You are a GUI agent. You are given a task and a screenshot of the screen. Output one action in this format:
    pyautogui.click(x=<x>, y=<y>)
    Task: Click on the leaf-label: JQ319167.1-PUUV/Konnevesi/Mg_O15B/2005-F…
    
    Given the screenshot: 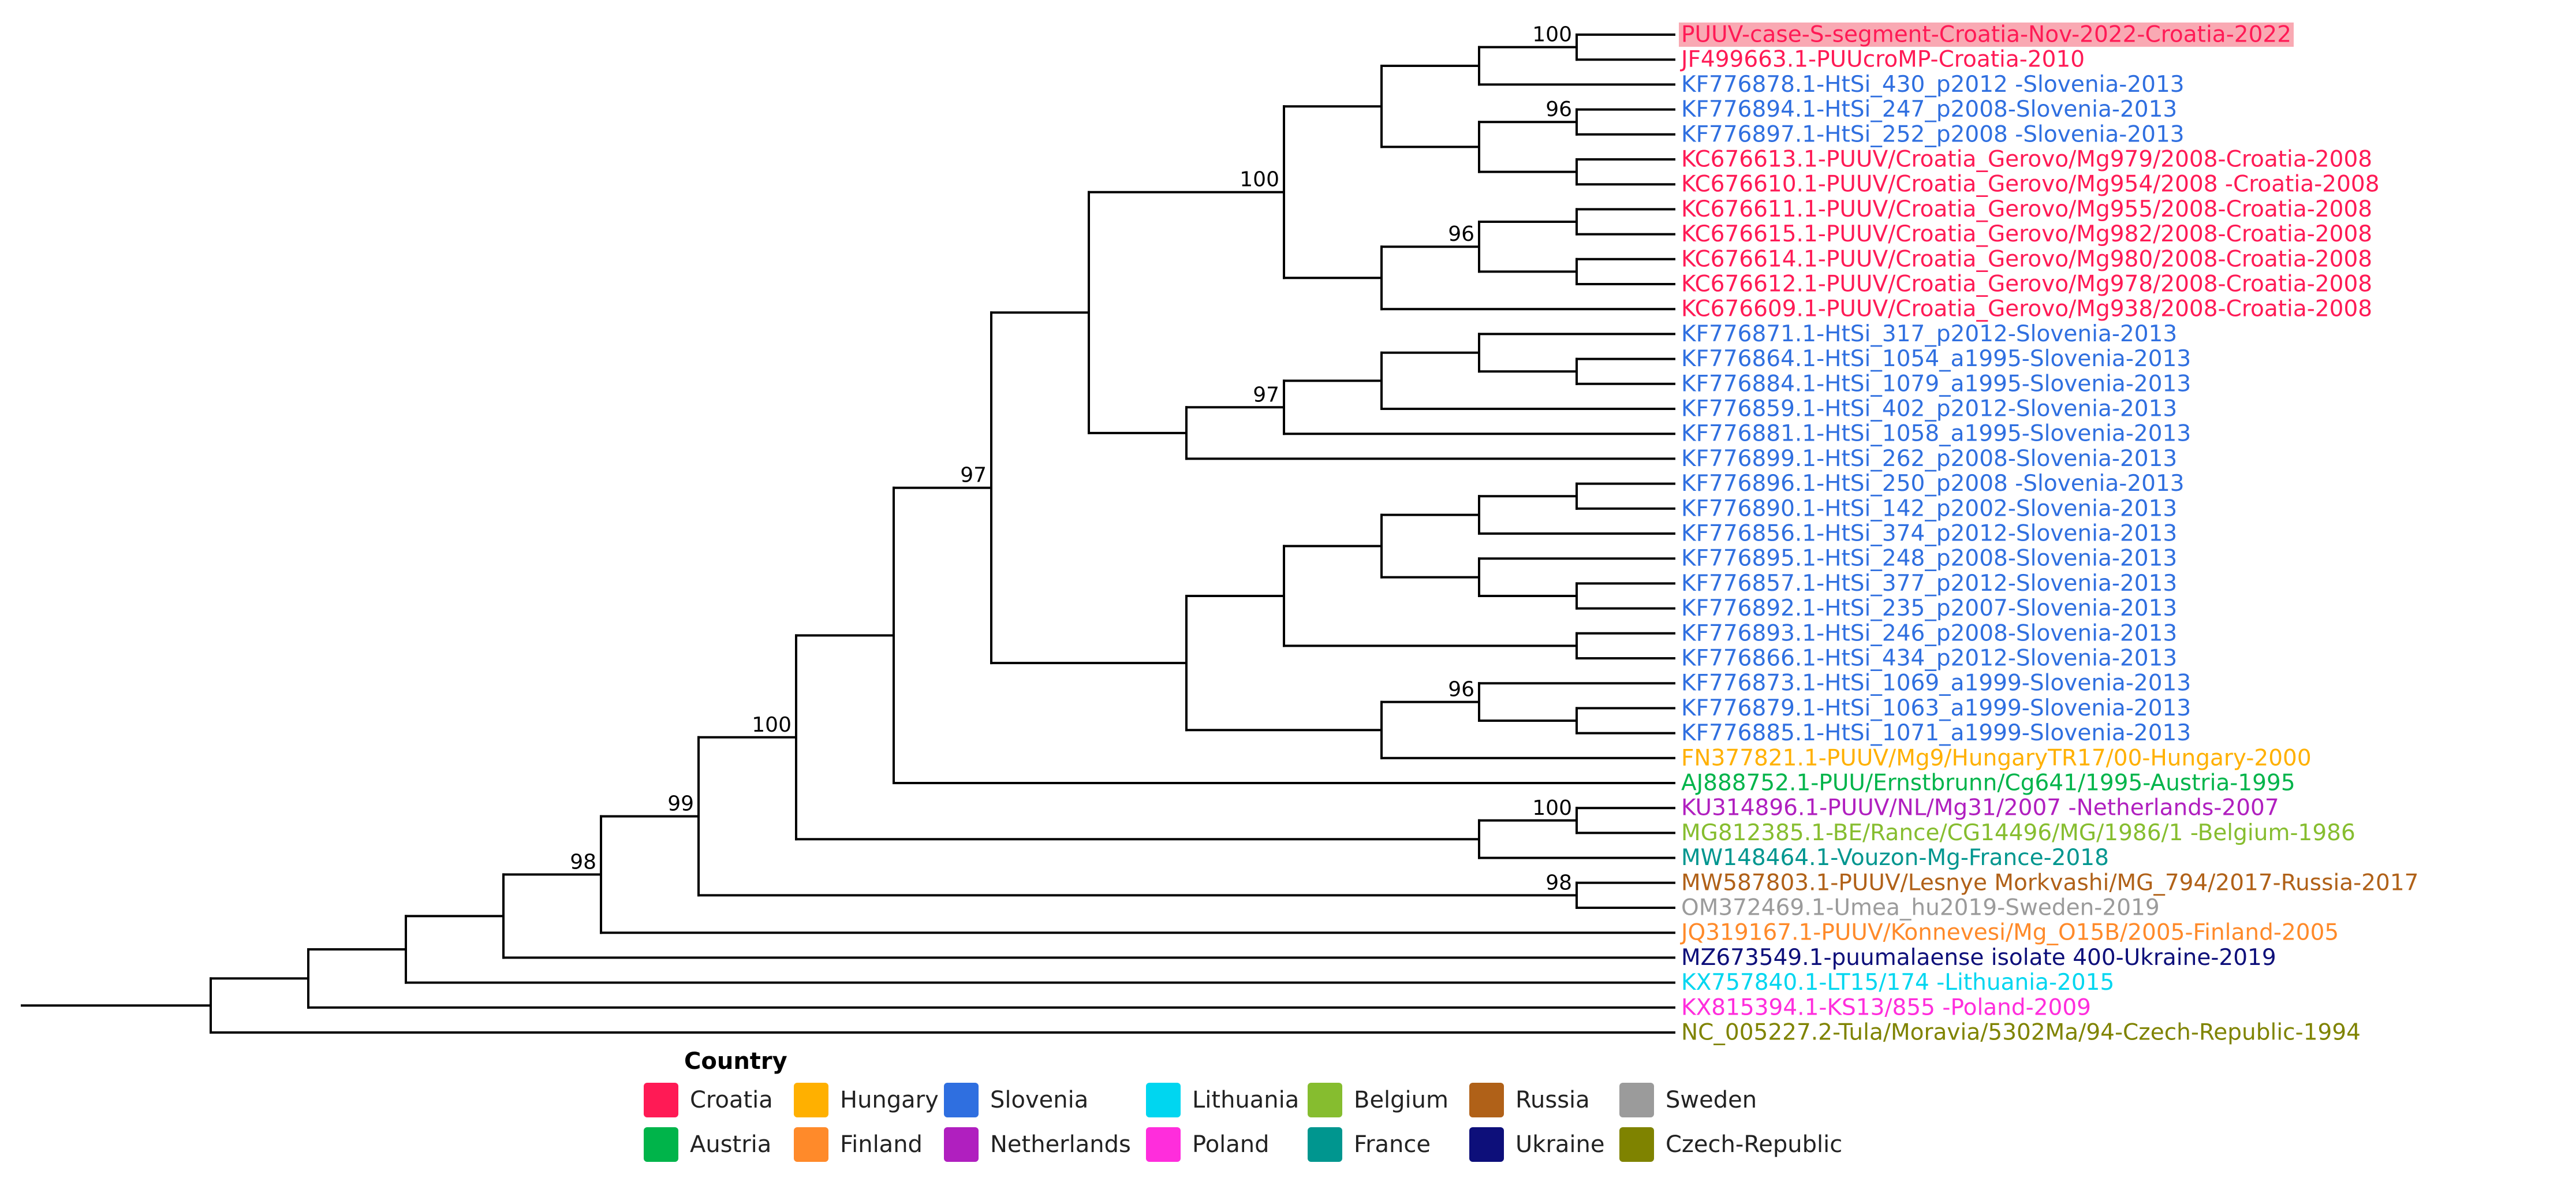 What is the action you would take?
    pyautogui.click(x=2009, y=933)
    